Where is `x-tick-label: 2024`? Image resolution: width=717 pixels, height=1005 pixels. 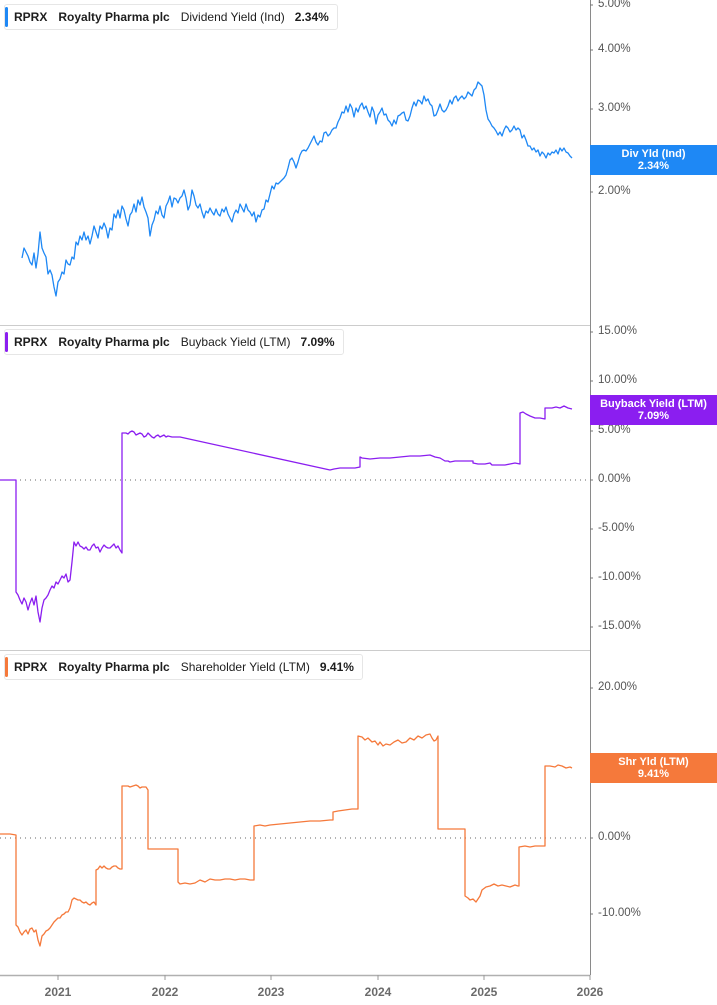
x-tick-label: 2024 is located at coordinates (378, 992).